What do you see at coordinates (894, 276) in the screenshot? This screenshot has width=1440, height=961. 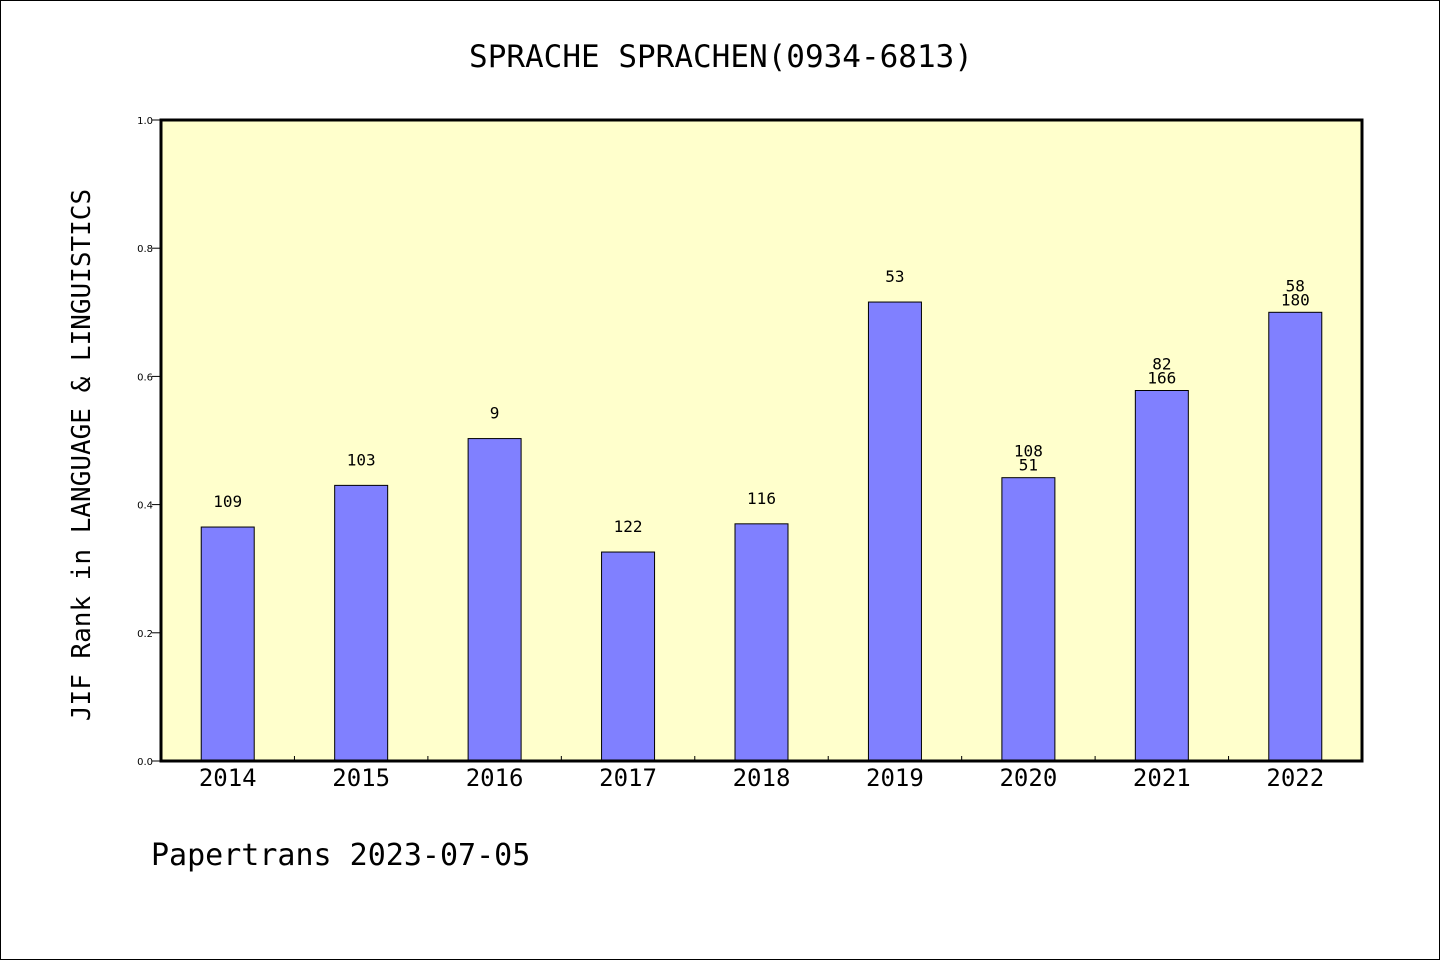 I see `data-label-2019: 53` at bounding box center [894, 276].